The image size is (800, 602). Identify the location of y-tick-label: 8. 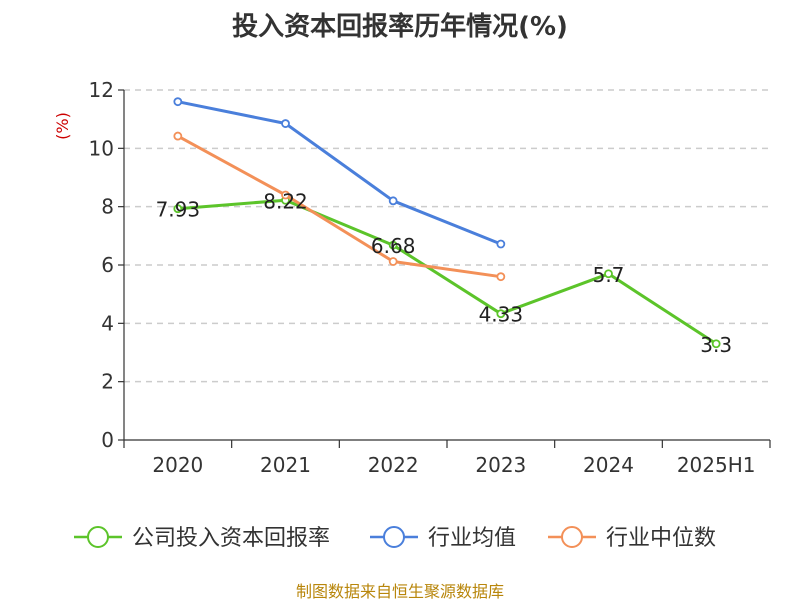
(107, 207).